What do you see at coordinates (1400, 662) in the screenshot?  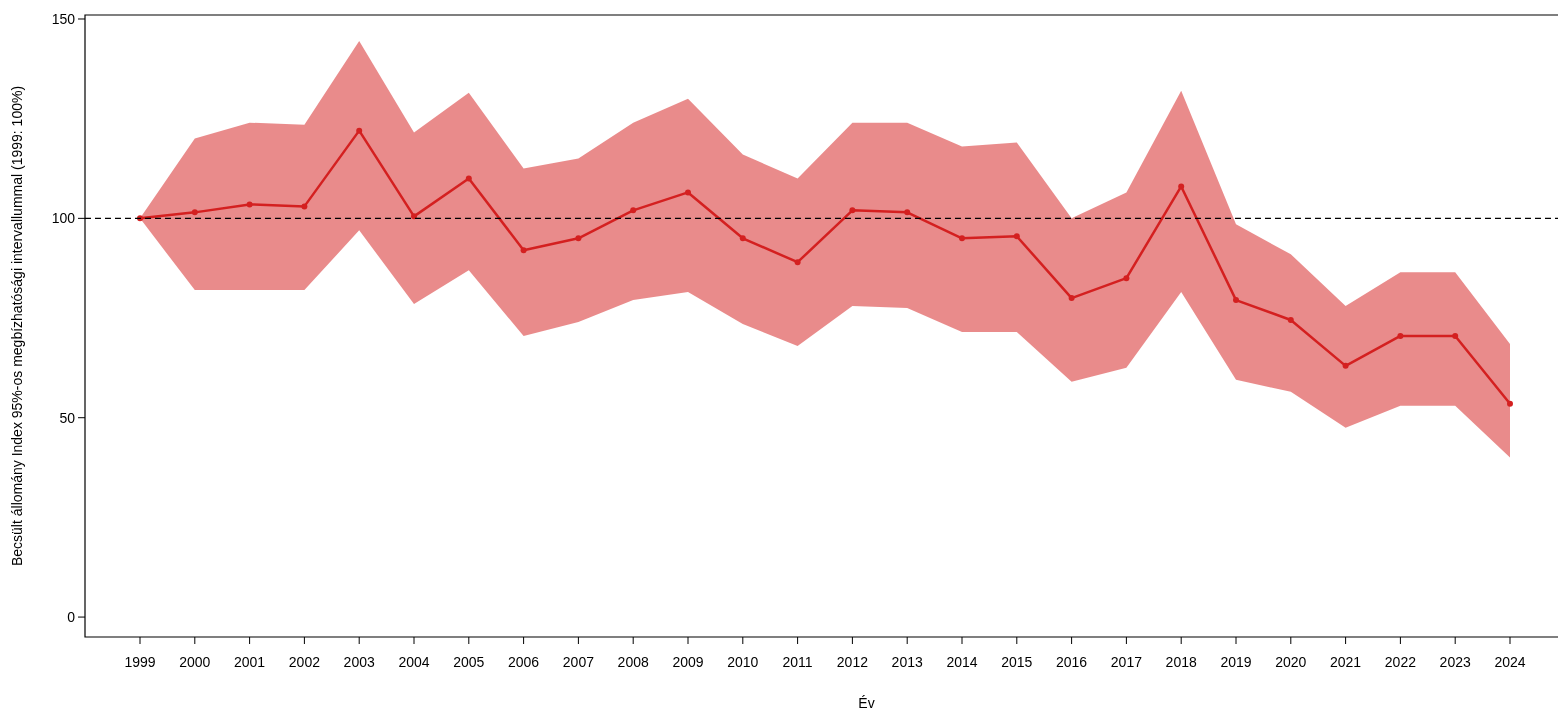 I see `x-tick-label: 2022` at bounding box center [1400, 662].